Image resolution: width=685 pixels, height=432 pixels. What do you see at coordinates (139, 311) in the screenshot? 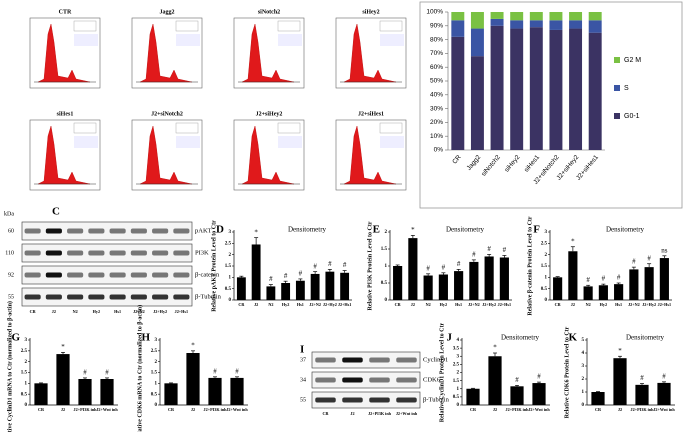
I see `lane-label: J2+N2` at bounding box center [139, 311].